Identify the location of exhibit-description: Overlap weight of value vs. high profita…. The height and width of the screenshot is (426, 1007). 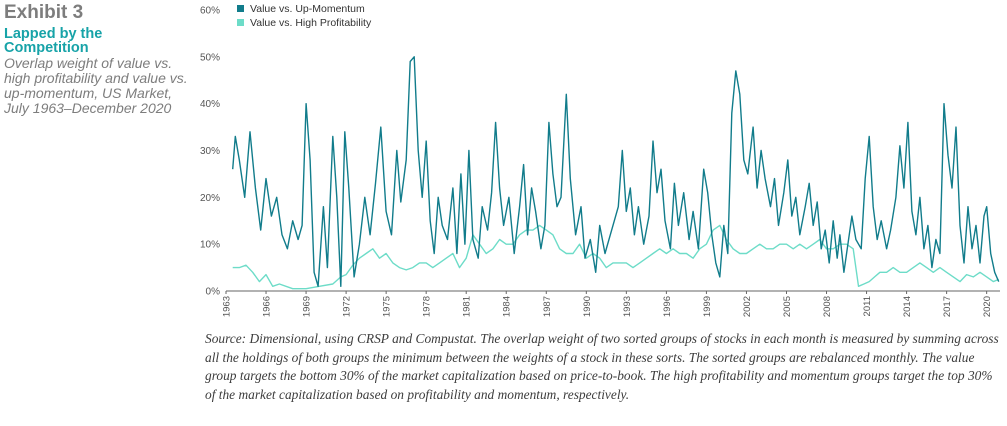
(96, 85).